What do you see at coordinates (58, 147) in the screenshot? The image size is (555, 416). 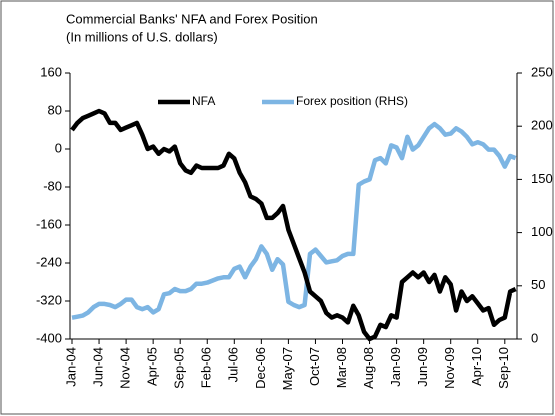 I see `y-tick-label: 0` at bounding box center [58, 147].